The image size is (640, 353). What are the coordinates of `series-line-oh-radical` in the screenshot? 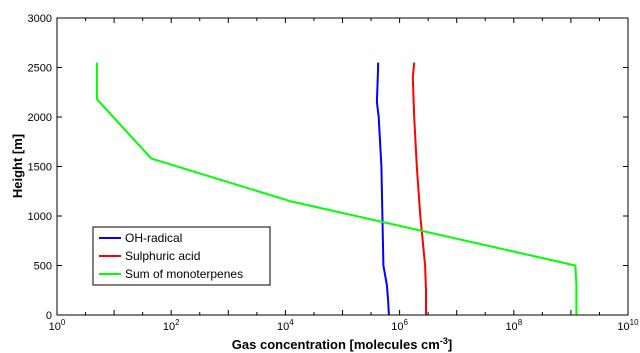 It's located at (382, 189).